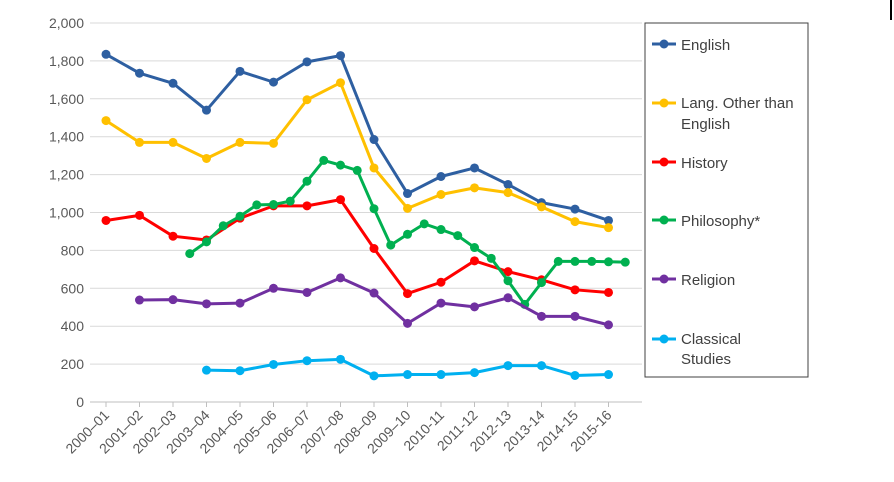  What do you see at coordinates (705, 45) in the screenshot?
I see `legend-label: English` at bounding box center [705, 45].